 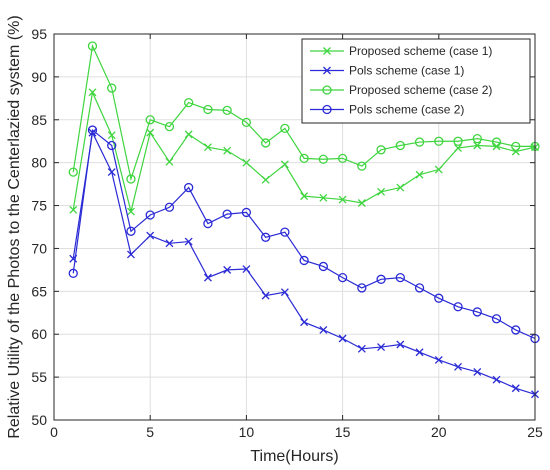 What do you see at coordinates (39, 334) in the screenshot?
I see `y-tick-label: 60` at bounding box center [39, 334].